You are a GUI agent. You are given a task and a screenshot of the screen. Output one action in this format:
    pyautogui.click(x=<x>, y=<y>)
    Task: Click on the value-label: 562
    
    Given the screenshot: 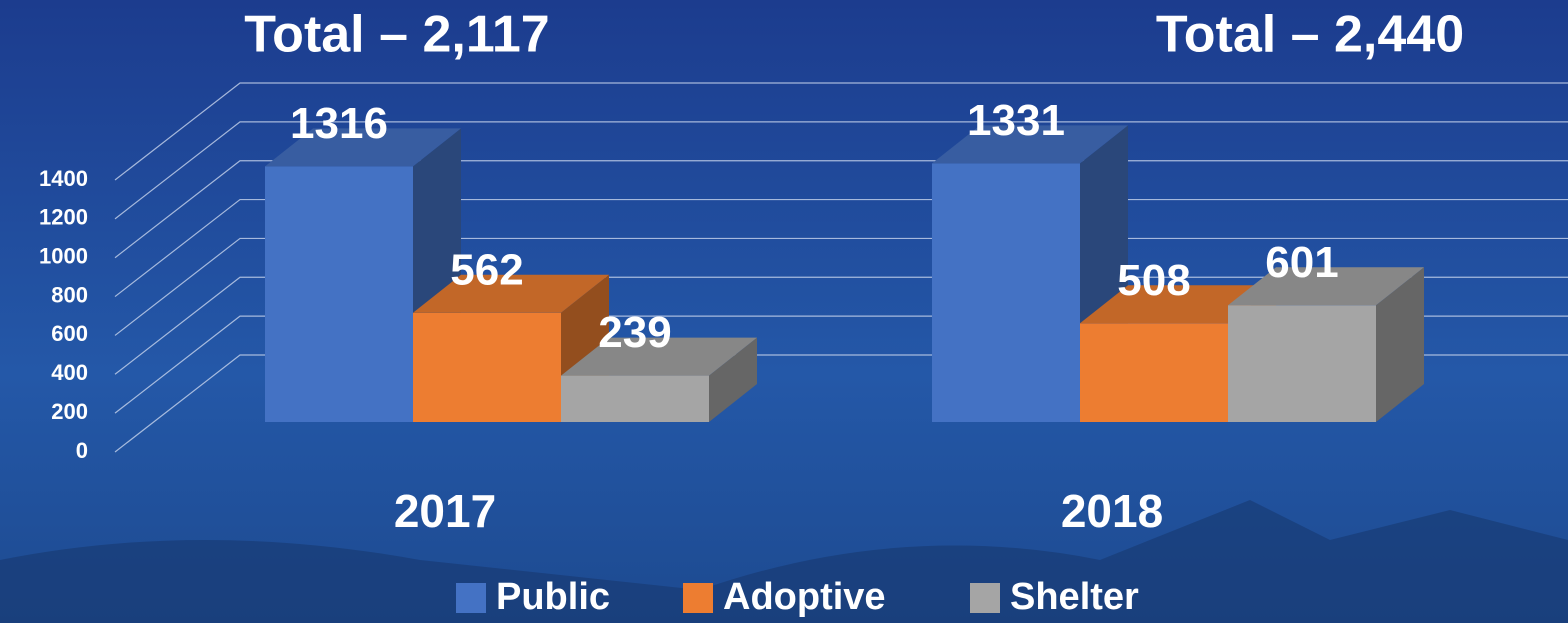 What is the action you would take?
    pyautogui.click(x=486, y=269)
    